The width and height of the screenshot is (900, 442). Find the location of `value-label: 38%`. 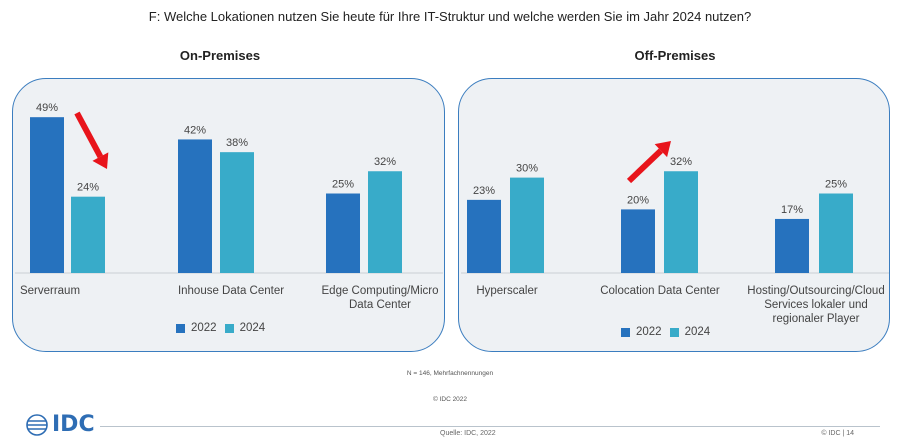

value-label: 38% is located at coordinates (237, 143).